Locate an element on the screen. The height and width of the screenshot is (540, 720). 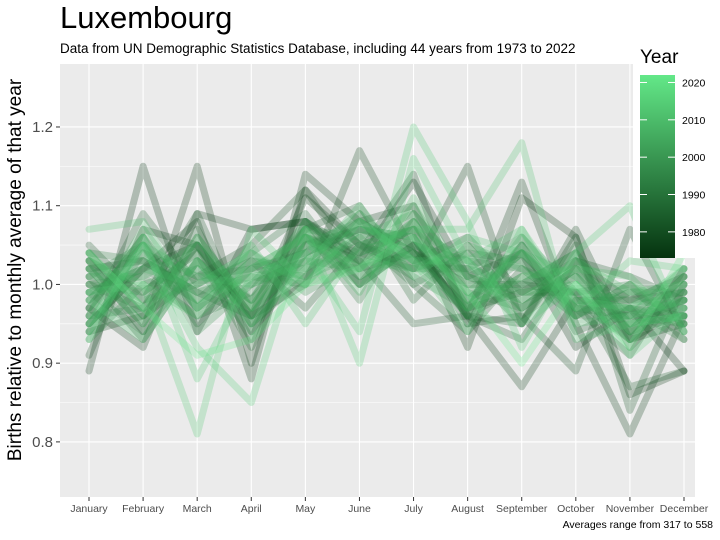
series-line-1998 is located at coordinates (386, 265).